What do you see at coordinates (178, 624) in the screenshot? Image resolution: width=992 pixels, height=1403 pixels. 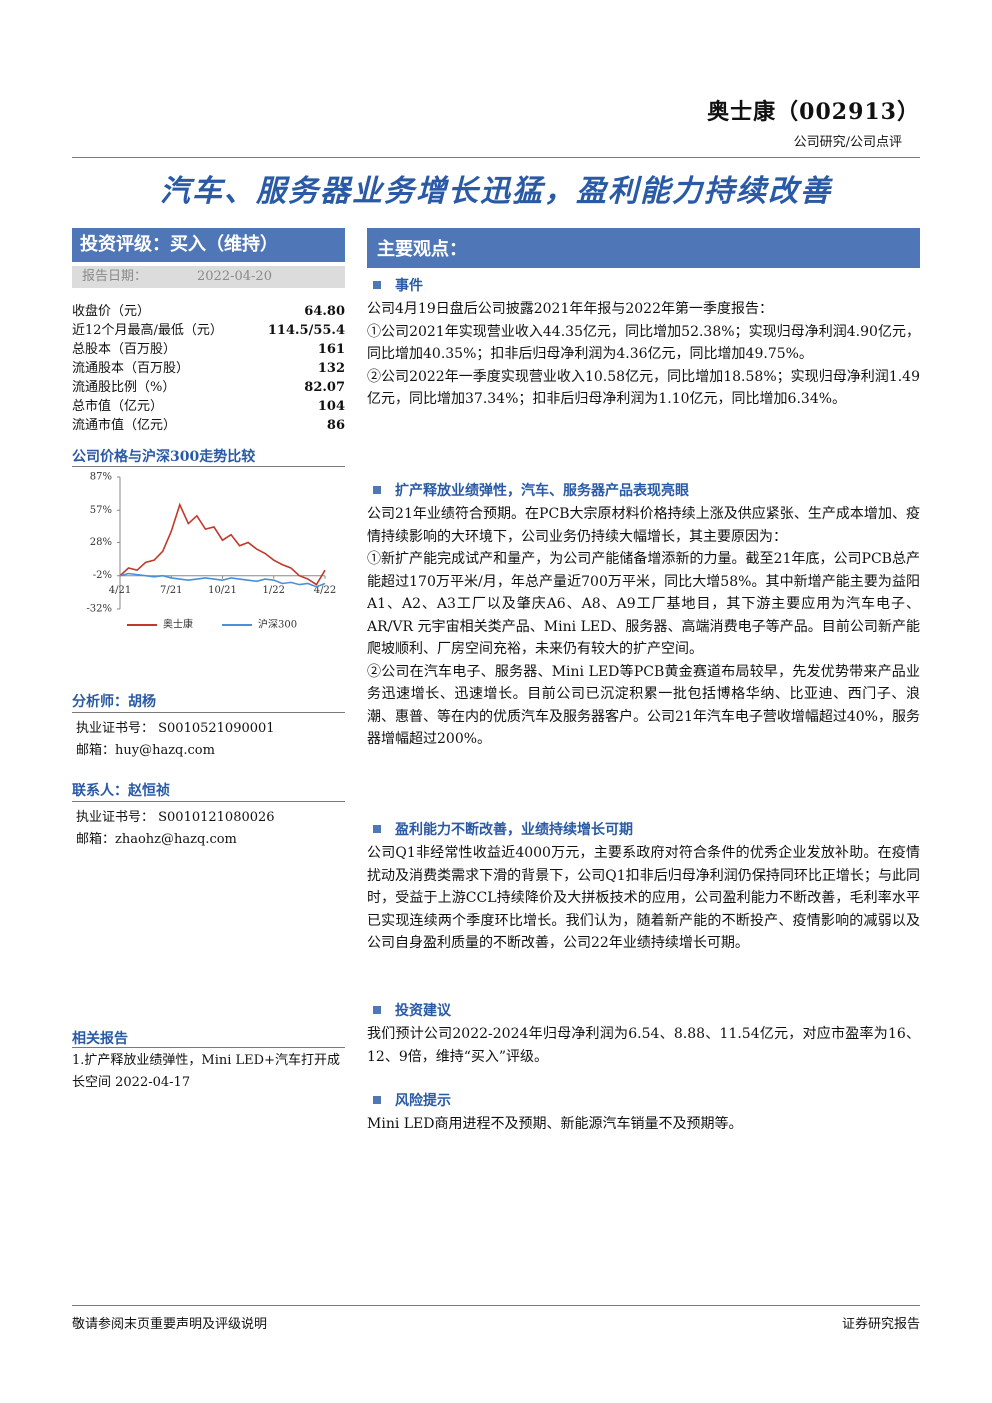 I see `legend-label: 奥士康` at bounding box center [178, 624].